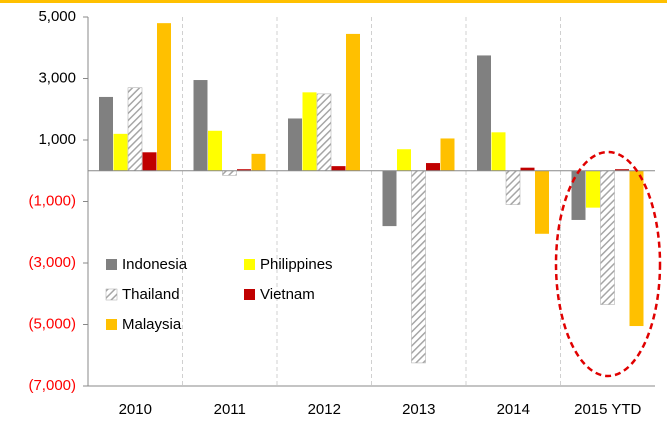  I want to click on x-tick-label: 2011, so click(230, 409).